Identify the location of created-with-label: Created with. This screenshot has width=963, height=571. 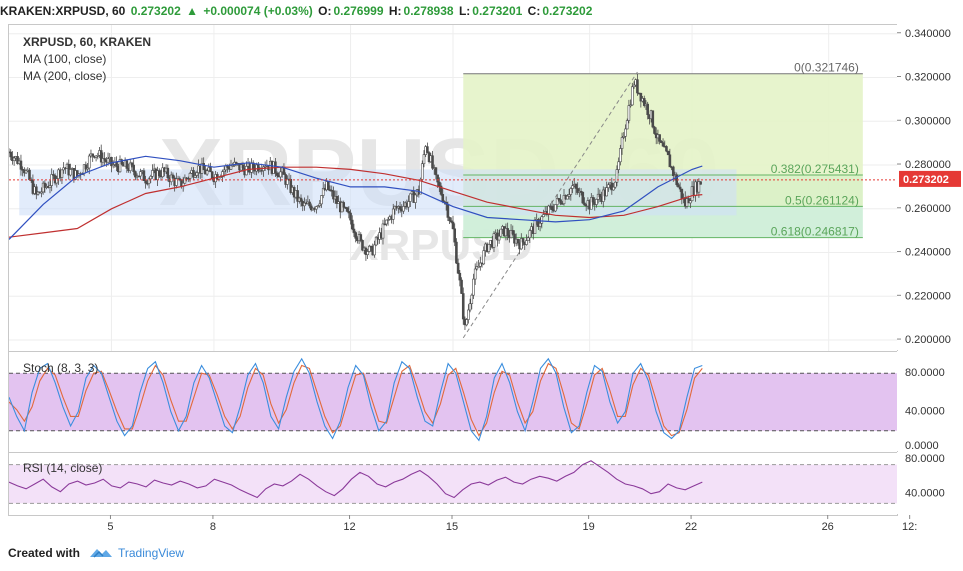
(44, 553).